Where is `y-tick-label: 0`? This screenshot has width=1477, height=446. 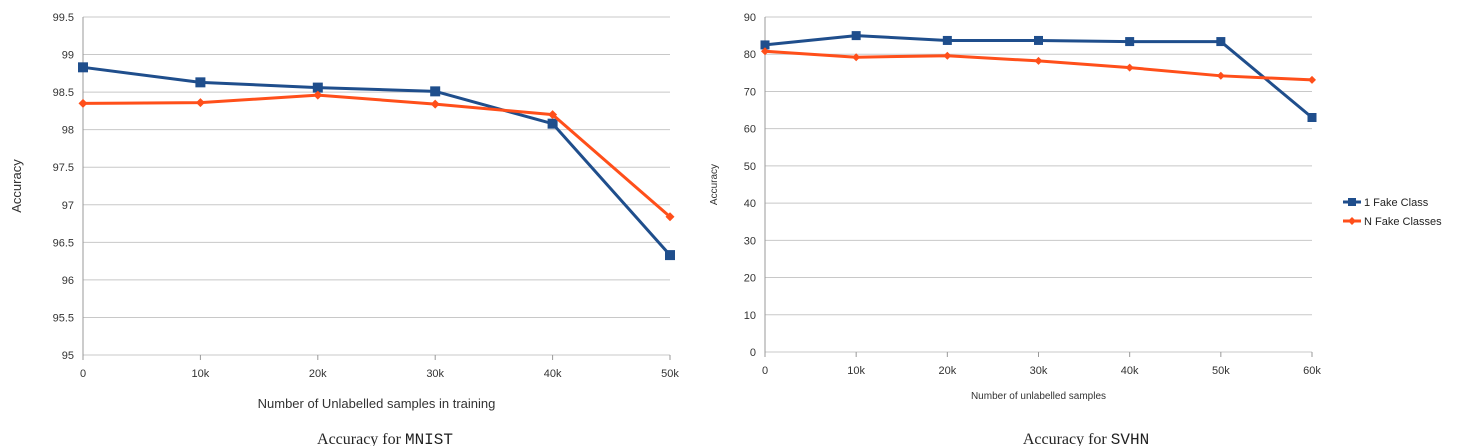 y-tick-label: 0 is located at coordinates (753, 353).